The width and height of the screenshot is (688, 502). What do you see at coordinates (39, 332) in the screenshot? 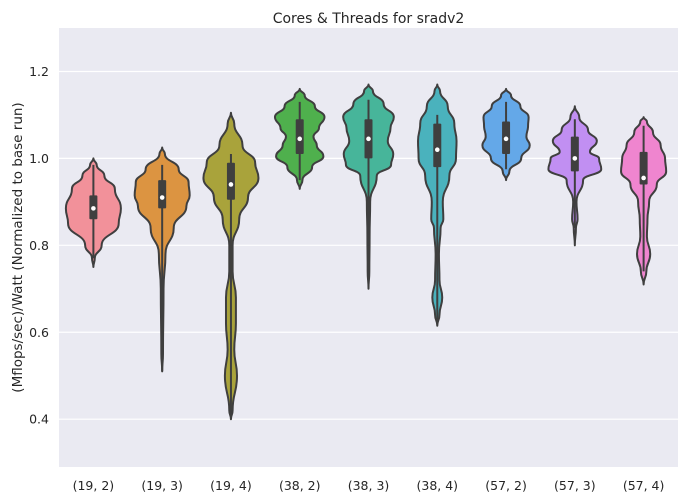
I see `y-tick-label: 0.6` at bounding box center [39, 332].